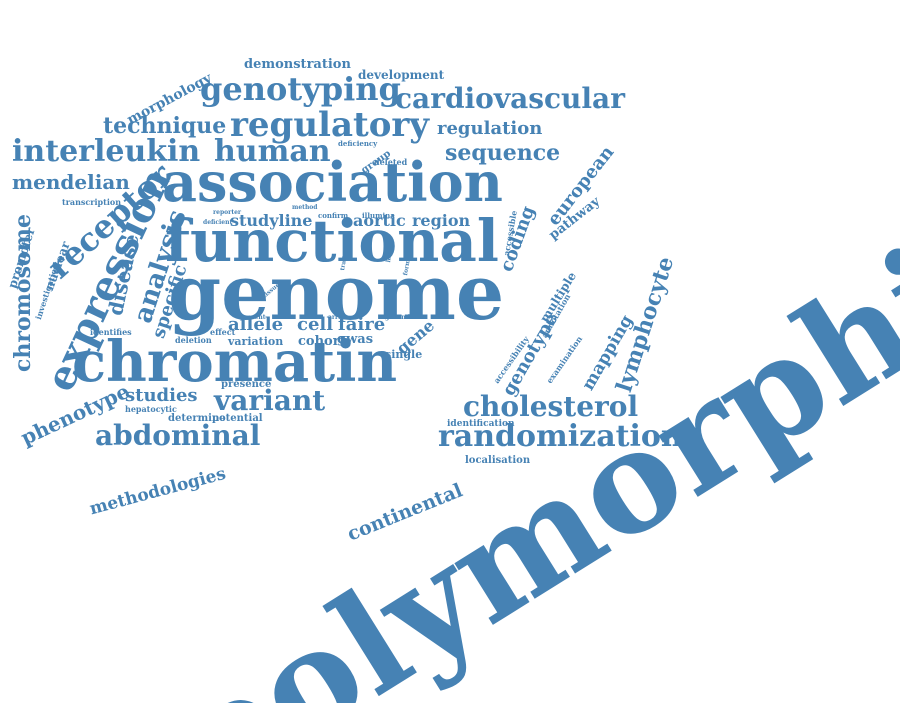  I want to click on word-aortic: aortic, so click(379, 220).